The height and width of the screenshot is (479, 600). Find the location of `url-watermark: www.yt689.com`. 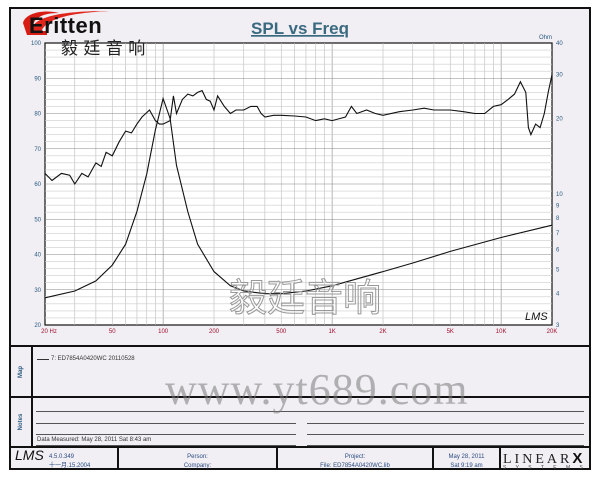

url-watermark: www.yt689.com is located at coordinates (317, 389).